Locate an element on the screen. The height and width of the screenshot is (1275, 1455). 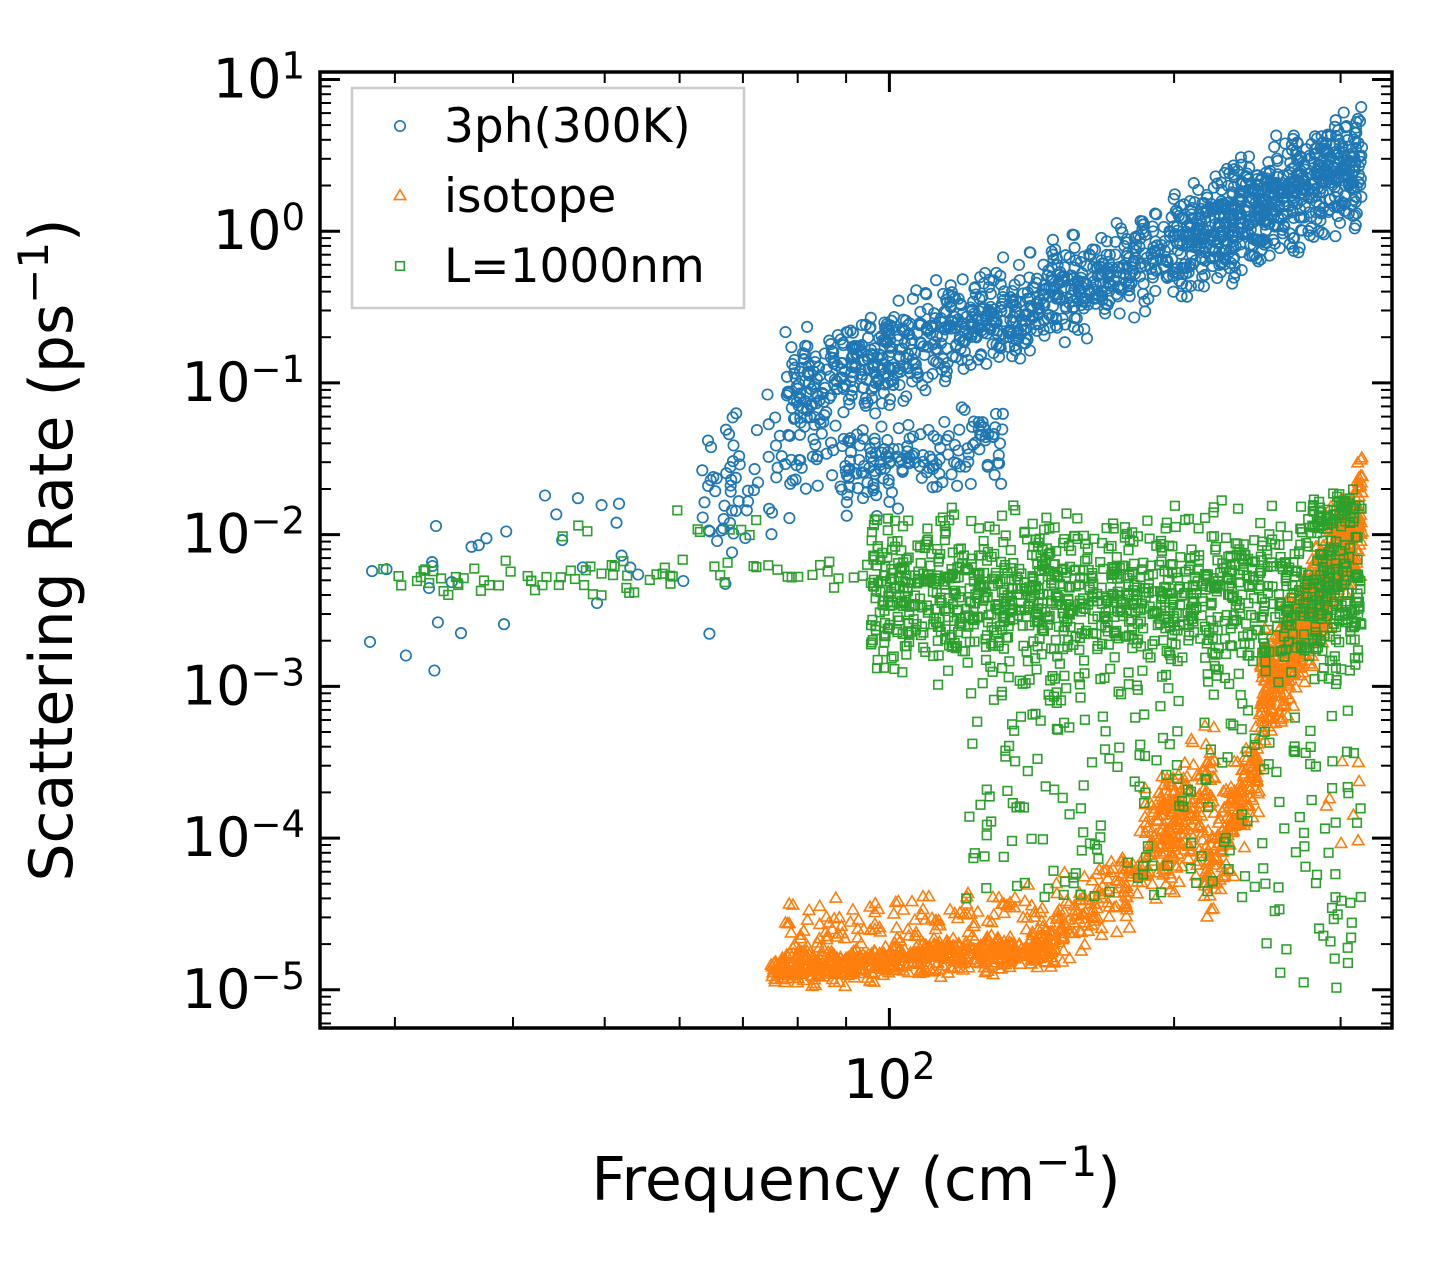
svg-text: Scattering Rate (ps−1) is located at coordinates (48, 549).